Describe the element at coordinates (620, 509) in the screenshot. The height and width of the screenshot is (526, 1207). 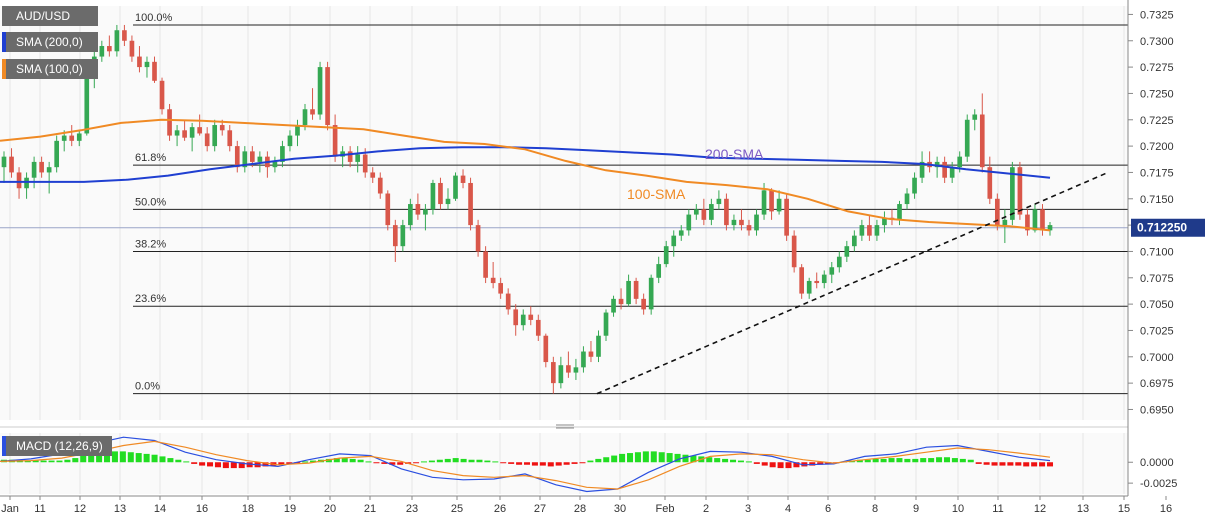
I see `x-tick-label: 30` at that location.